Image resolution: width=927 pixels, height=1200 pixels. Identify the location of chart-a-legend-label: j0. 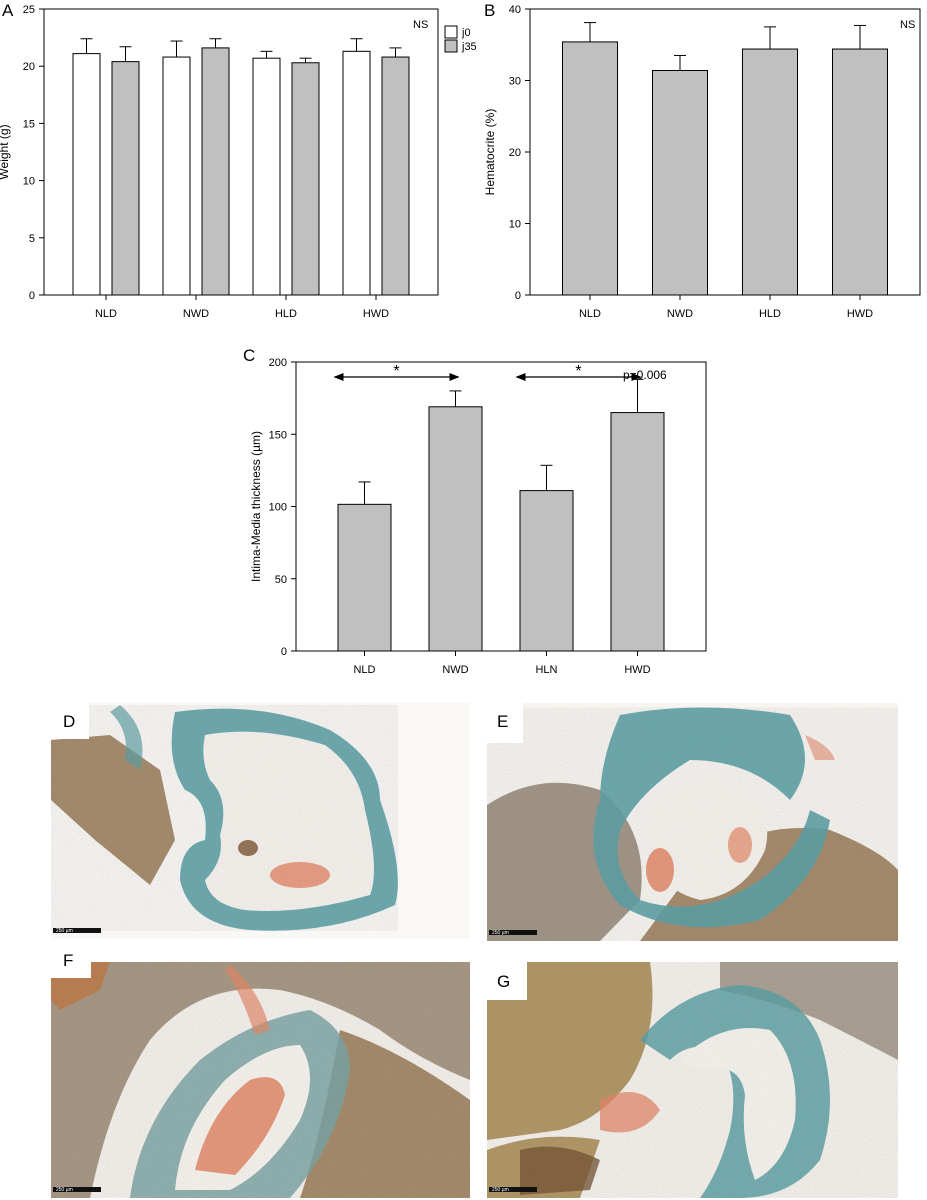
(466, 33).